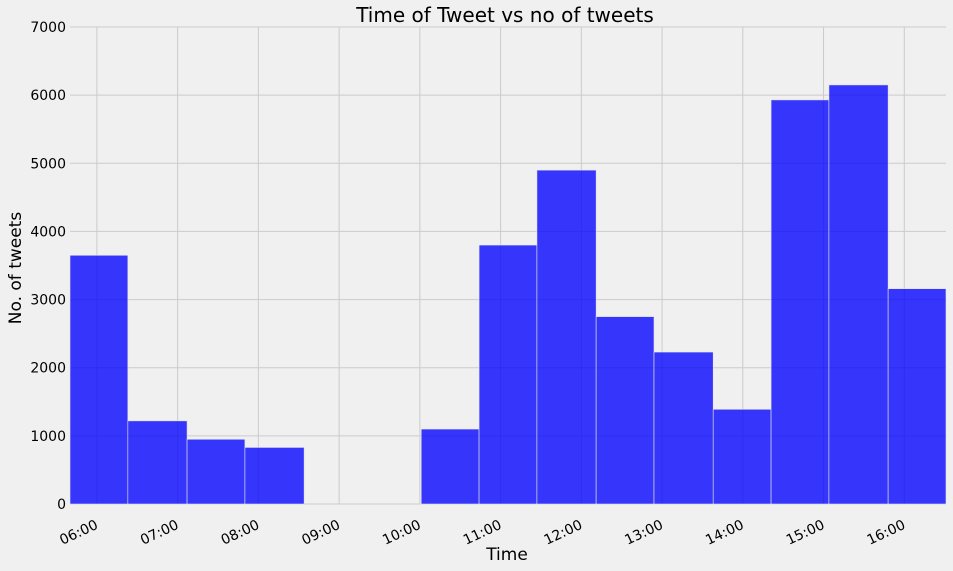 This screenshot has width=953, height=571. Describe the element at coordinates (61, 505) in the screenshot. I see `y-tick-label: 0` at that location.